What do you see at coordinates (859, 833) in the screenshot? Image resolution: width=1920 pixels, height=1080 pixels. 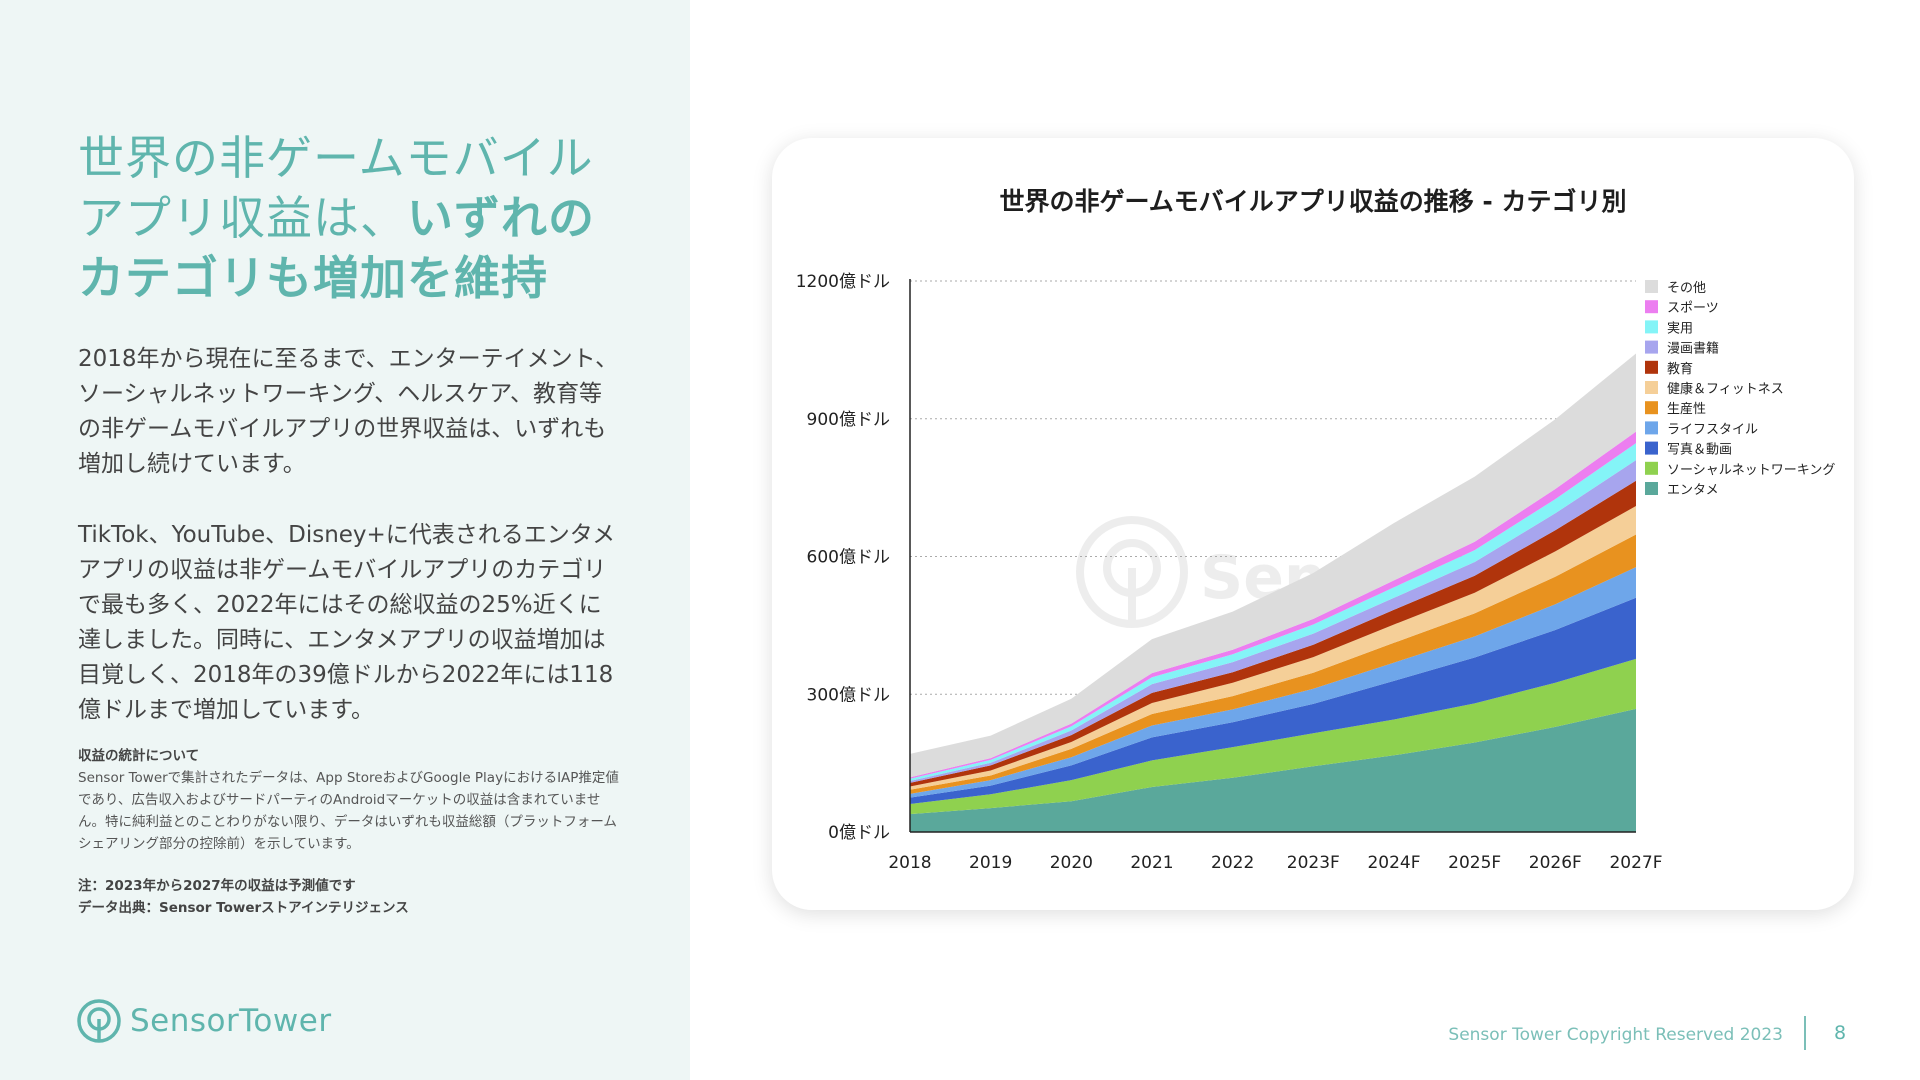 I see `y-tick-label: 0億ドル` at bounding box center [859, 833].